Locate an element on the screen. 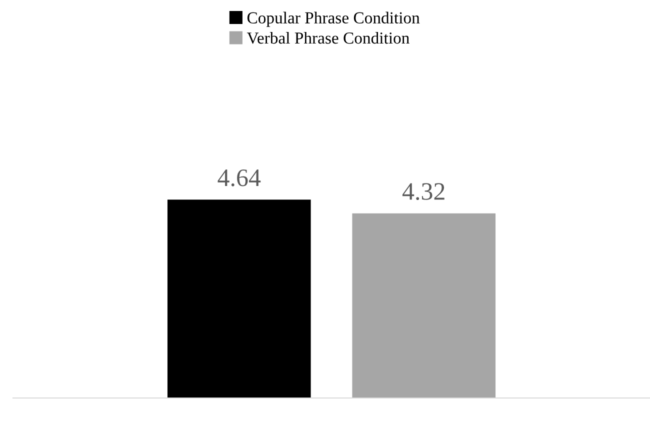  legend-label: Copular Phrase Condition is located at coordinates (333, 19).